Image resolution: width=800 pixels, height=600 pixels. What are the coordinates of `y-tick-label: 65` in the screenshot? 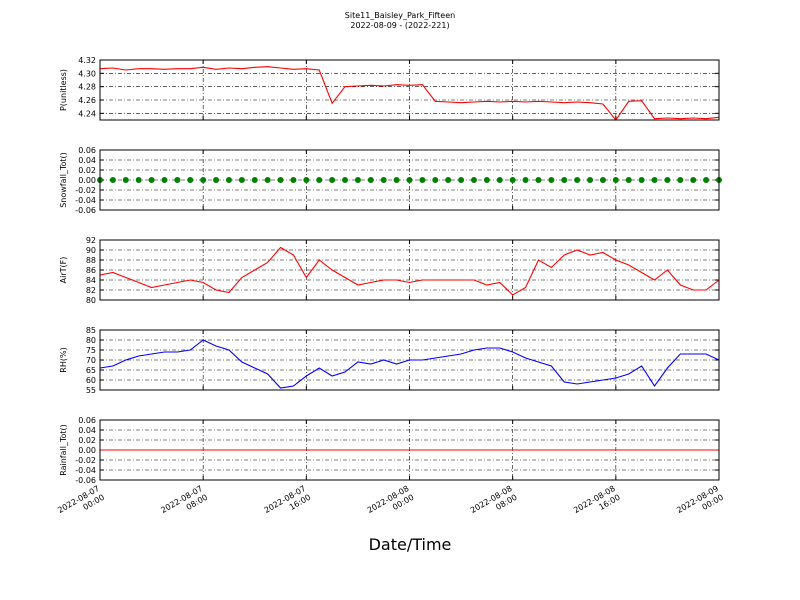 It's located at (91, 370).